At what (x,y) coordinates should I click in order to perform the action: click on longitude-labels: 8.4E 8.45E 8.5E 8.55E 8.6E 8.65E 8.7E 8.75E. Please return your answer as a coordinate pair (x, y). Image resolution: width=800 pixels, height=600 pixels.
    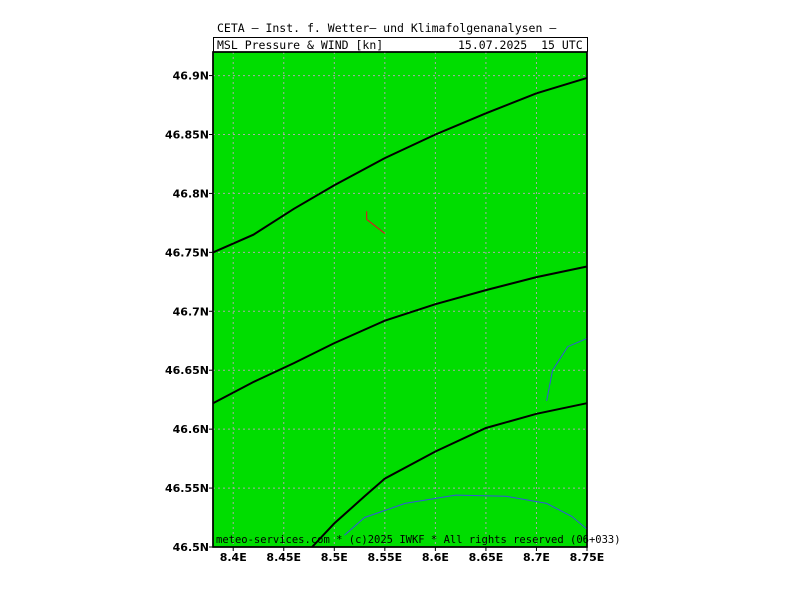
    Looking at the image, I should click on (412, 557).